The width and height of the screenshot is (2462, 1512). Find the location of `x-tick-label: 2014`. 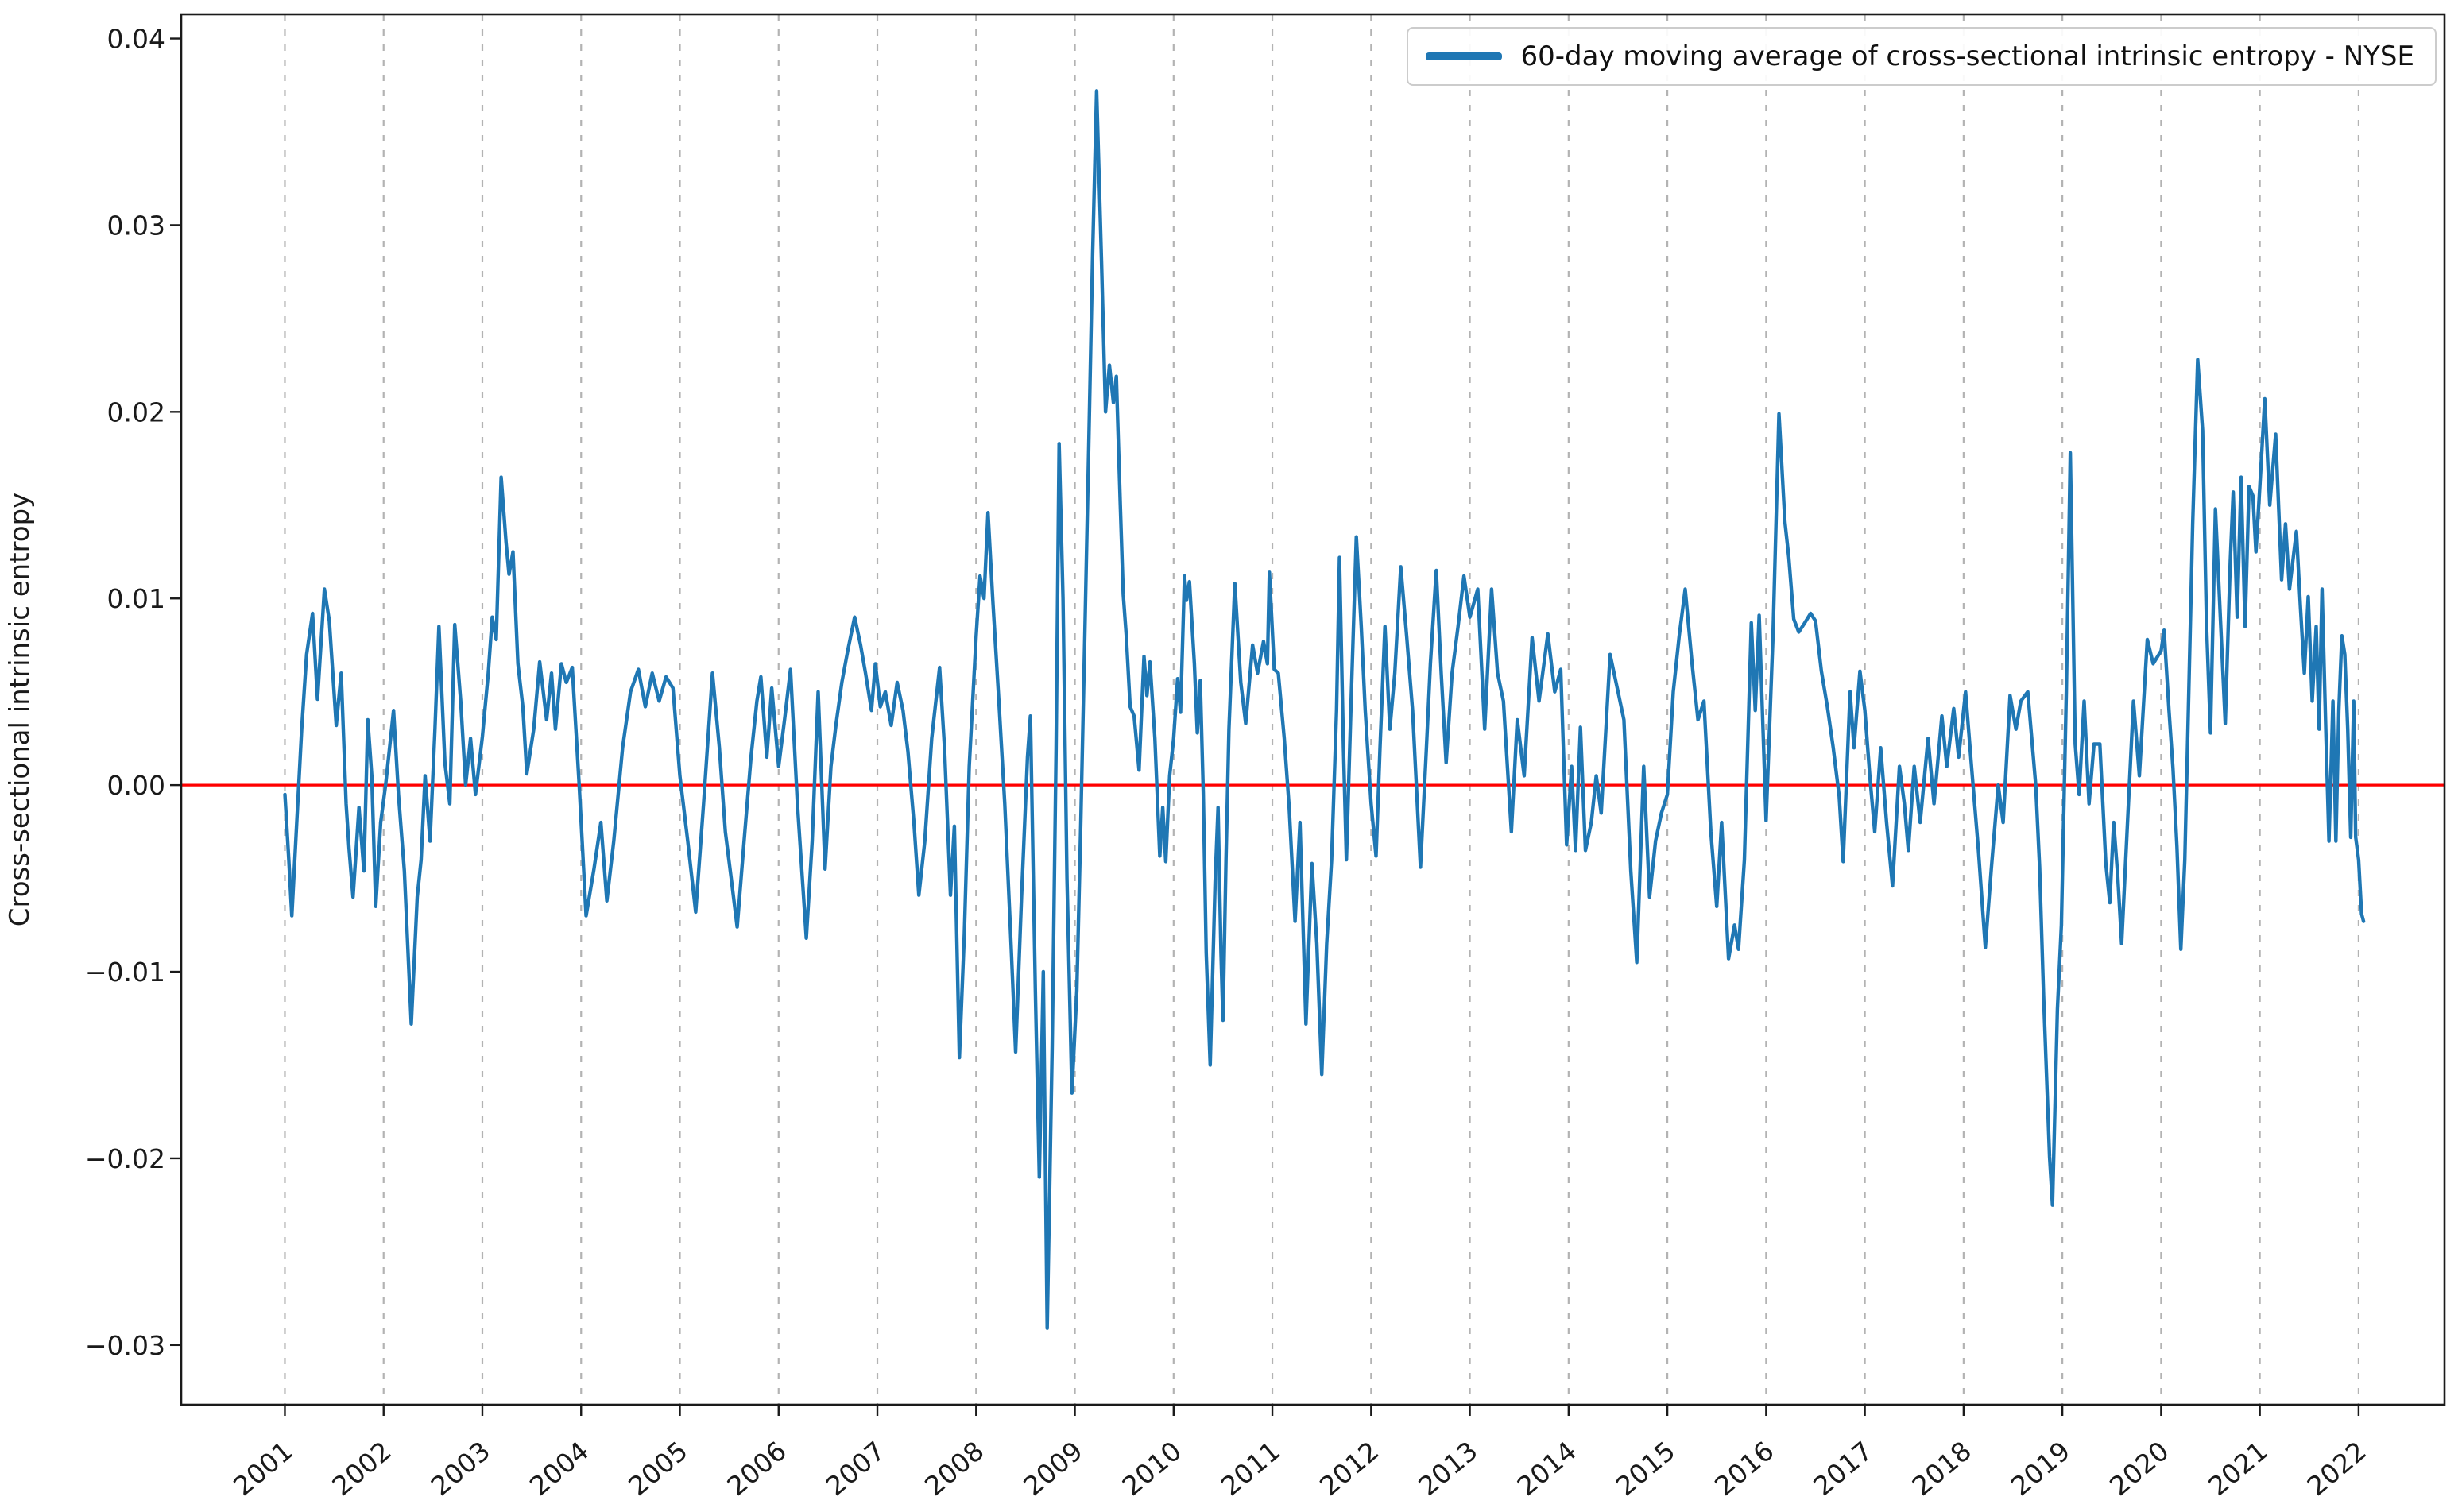

x-tick-label: 2014 is located at coordinates (1547, 1468).